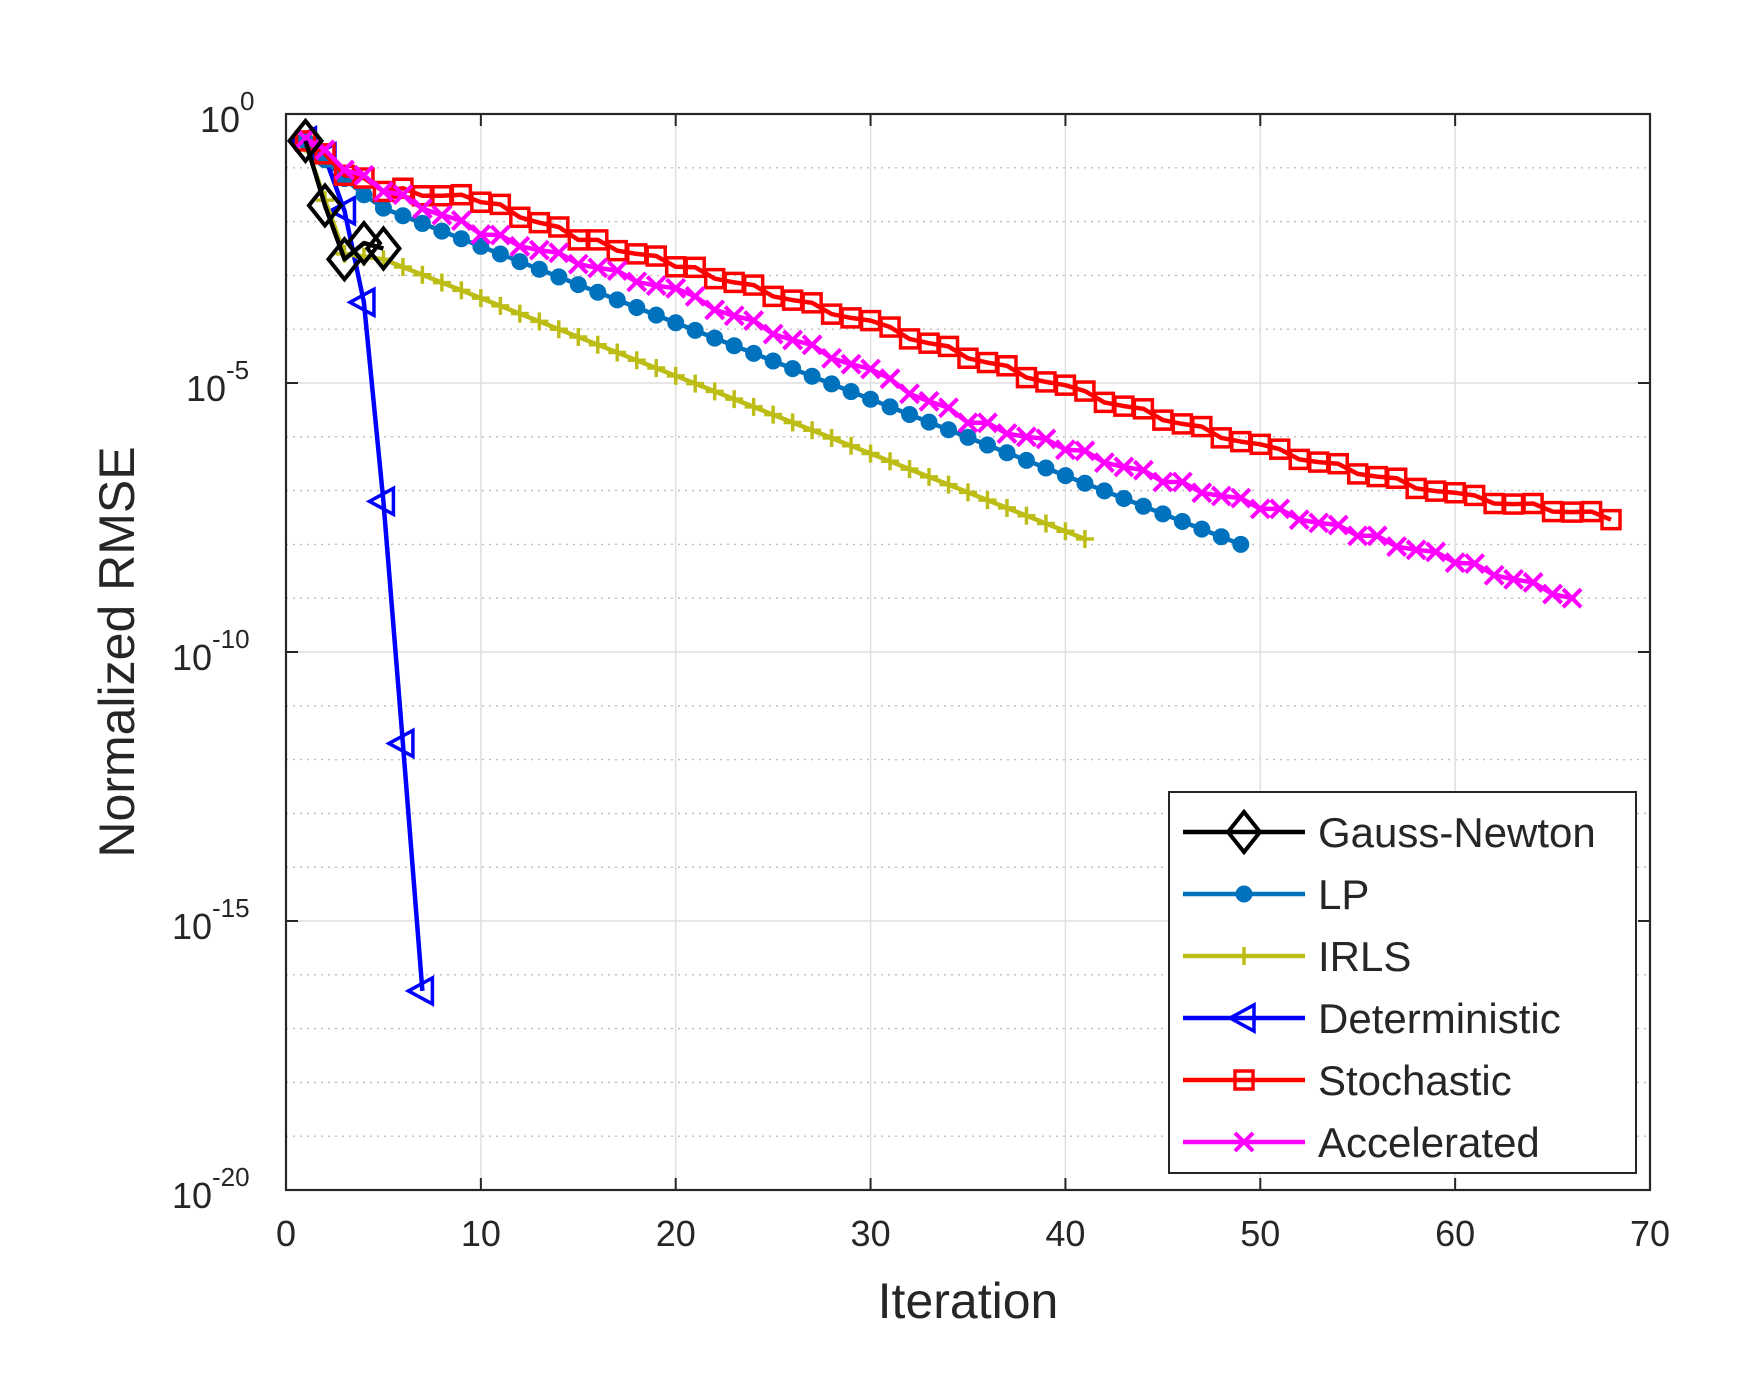  Describe the element at coordinates (1415, 1080) in the screenshot. I see `legend-label: Stochastic` at that location.